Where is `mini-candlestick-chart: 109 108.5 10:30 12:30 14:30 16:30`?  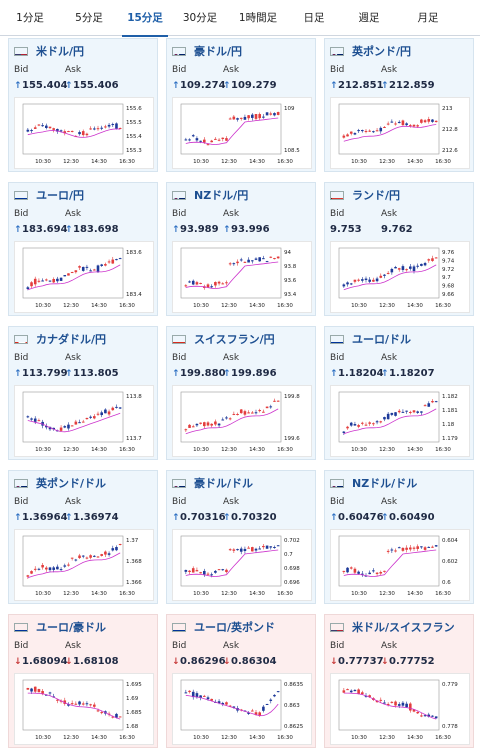 mini-candlestick-chart: 109 108.5 10:30 12:30 14:30 16:30 is located at coordinates (242, 133).